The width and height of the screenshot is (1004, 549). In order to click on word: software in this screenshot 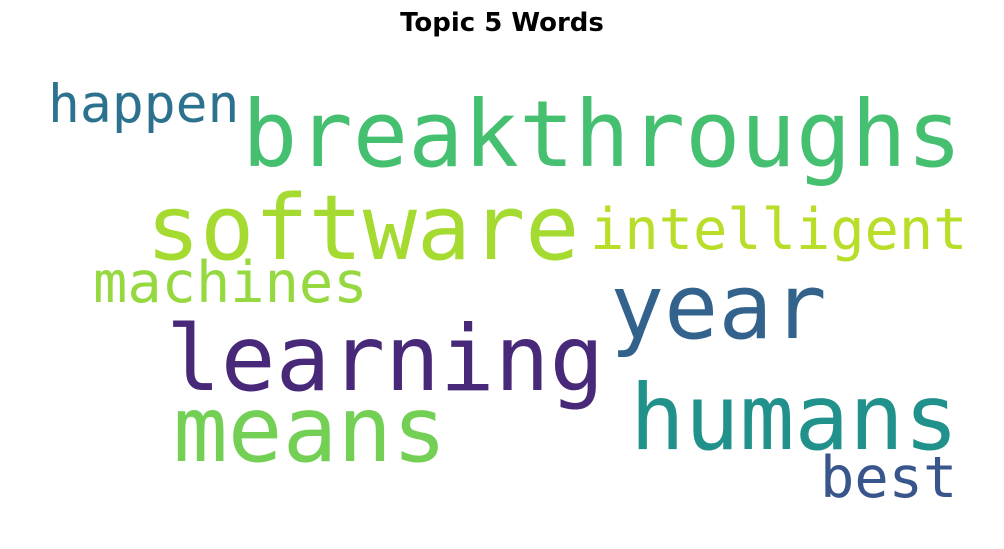, I will do `click(362, 228)`.